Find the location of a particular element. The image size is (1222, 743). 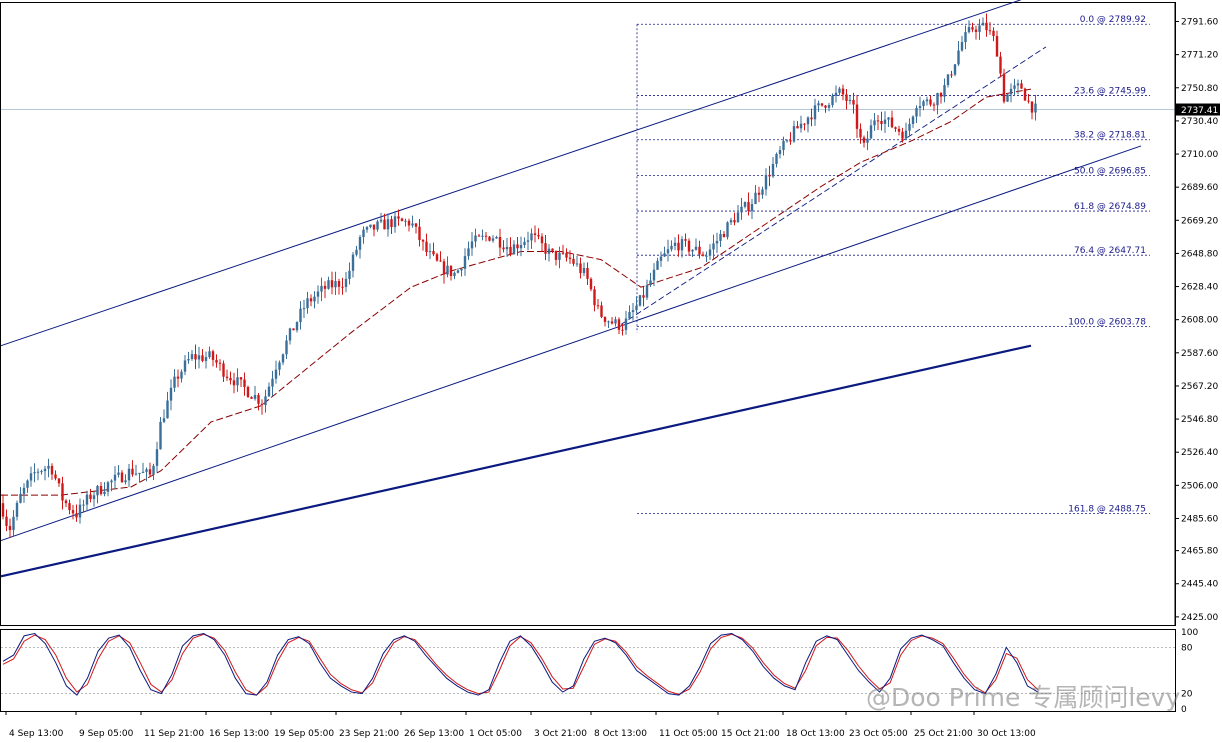

price-tick-label-5: 2689.60 is located at coordinates (1199, 188).